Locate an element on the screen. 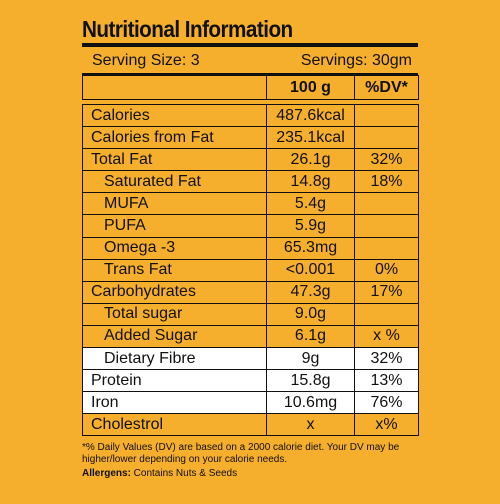 Image resolution: width=500 pixels, height=504 pixels. table-row-omega-3: Omega -3 65.3mg is located at coordinates (250, 248).